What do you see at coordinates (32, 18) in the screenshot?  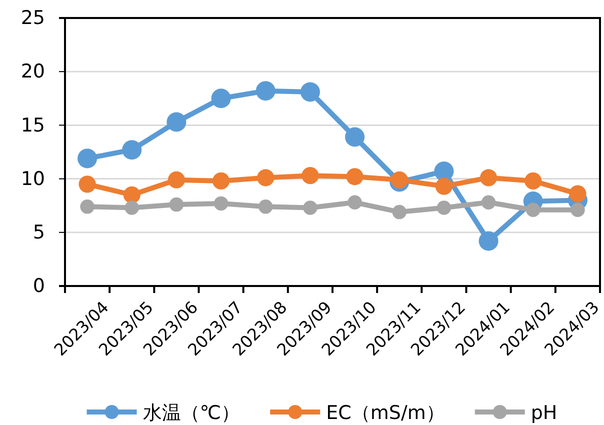 I see `y-tick-label: 25` at bounding box center [32, 18].